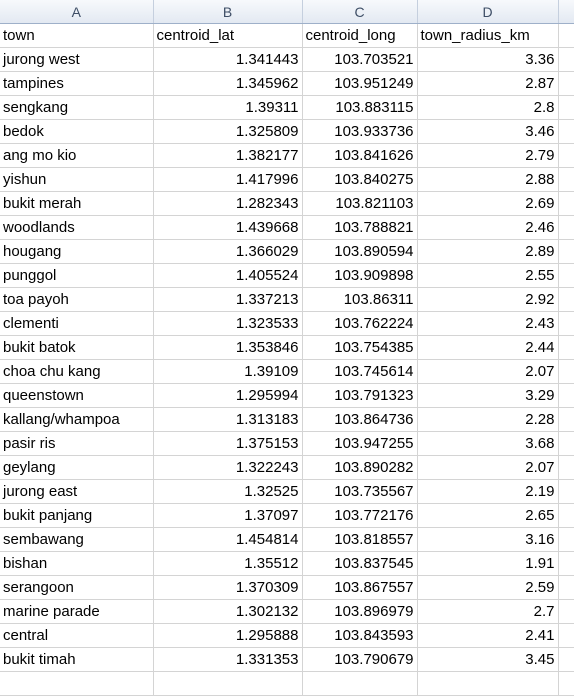  What do you see at coordinates (228, 275) in the screenshot?
I see `lat-cell: 1.405524` at bounding box center [228, 275].